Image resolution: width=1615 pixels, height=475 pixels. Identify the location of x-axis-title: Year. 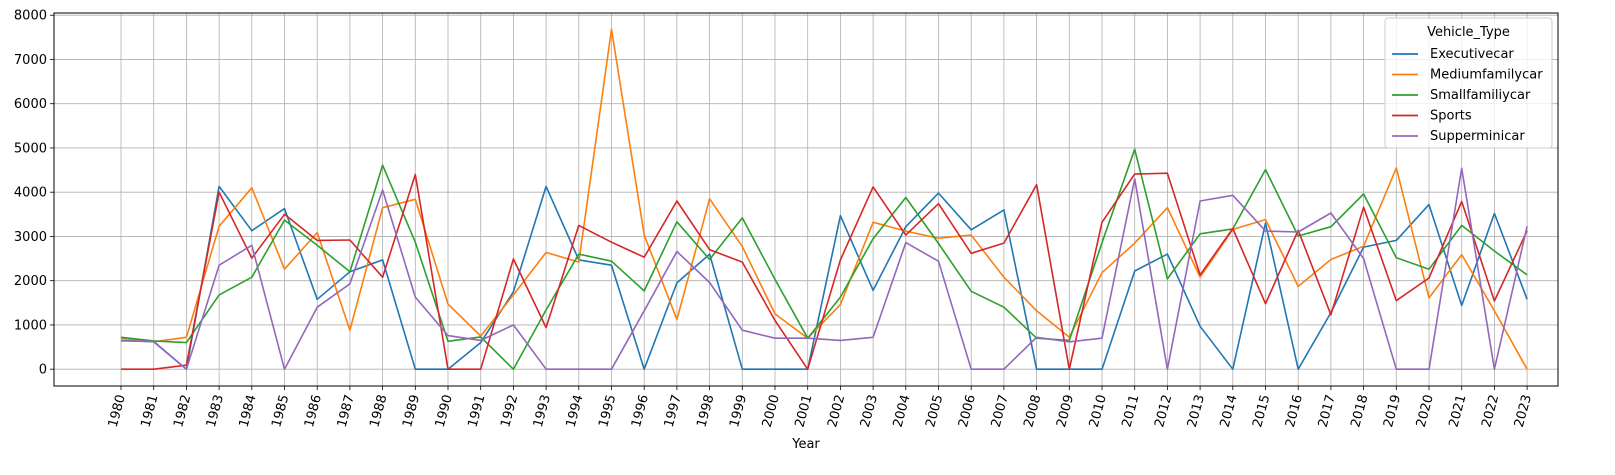
(805, 444).